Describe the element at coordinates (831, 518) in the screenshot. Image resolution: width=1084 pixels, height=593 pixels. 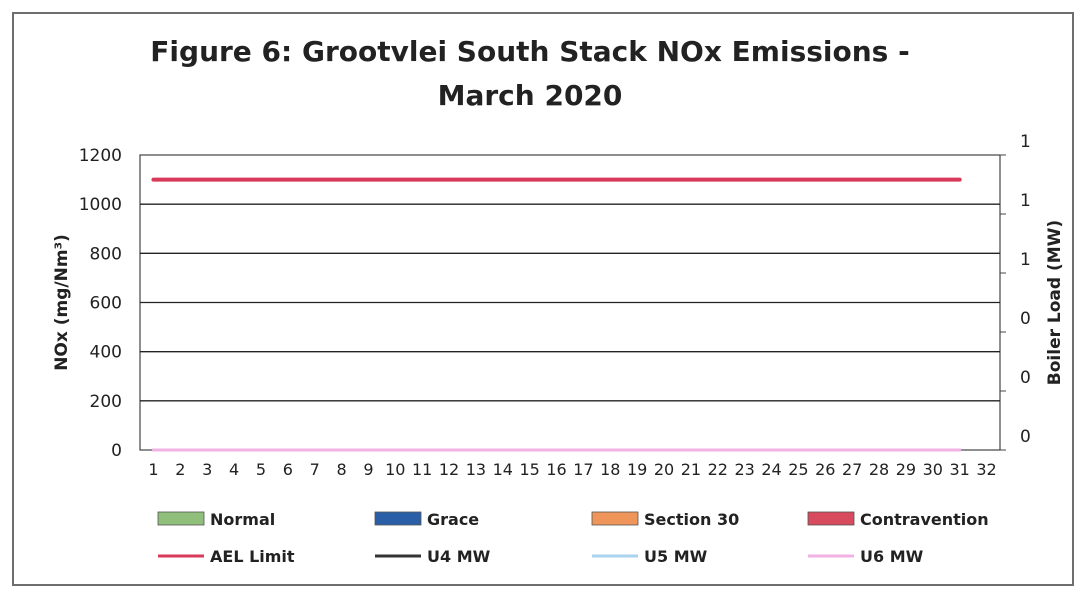
I see `legend-swatch-contravention` at that location.